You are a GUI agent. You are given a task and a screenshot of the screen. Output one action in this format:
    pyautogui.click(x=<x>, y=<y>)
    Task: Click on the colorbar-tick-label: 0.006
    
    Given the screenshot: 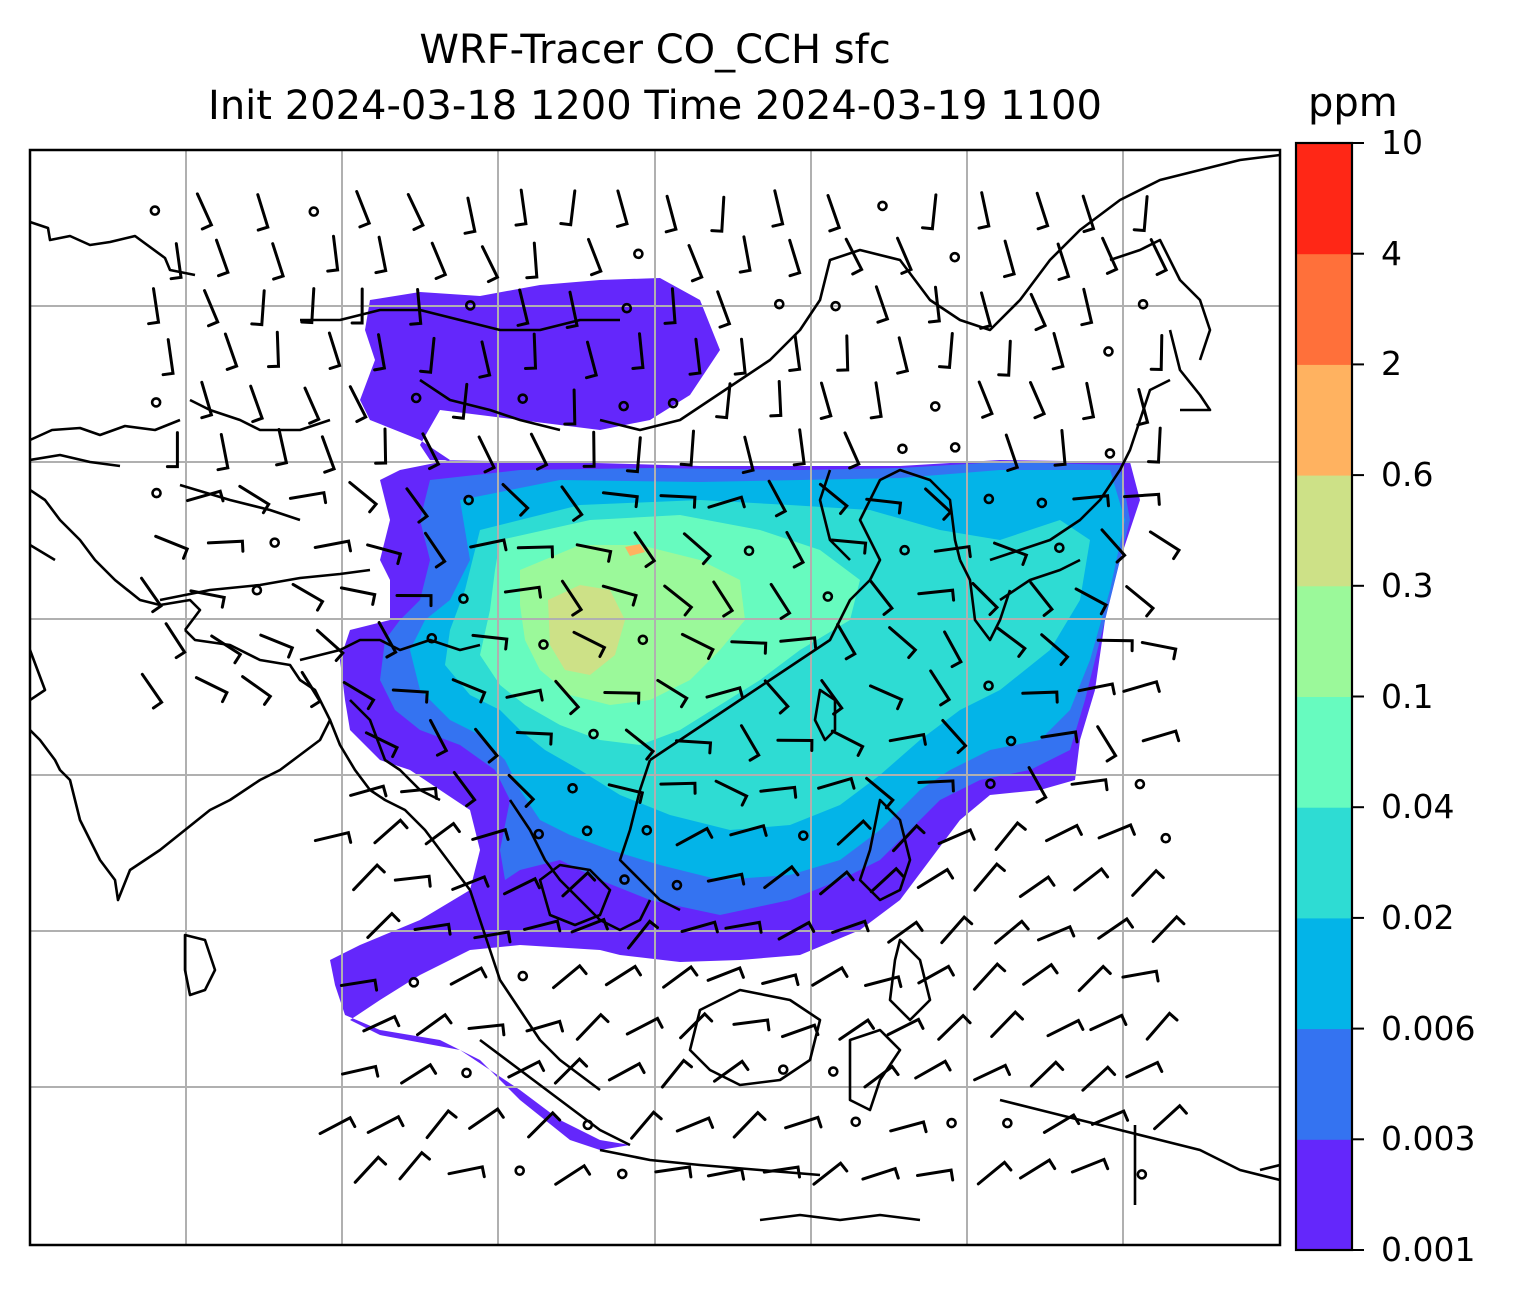 What is the action you would take?
    pyautogui.click(x=1428, y=1028)
    